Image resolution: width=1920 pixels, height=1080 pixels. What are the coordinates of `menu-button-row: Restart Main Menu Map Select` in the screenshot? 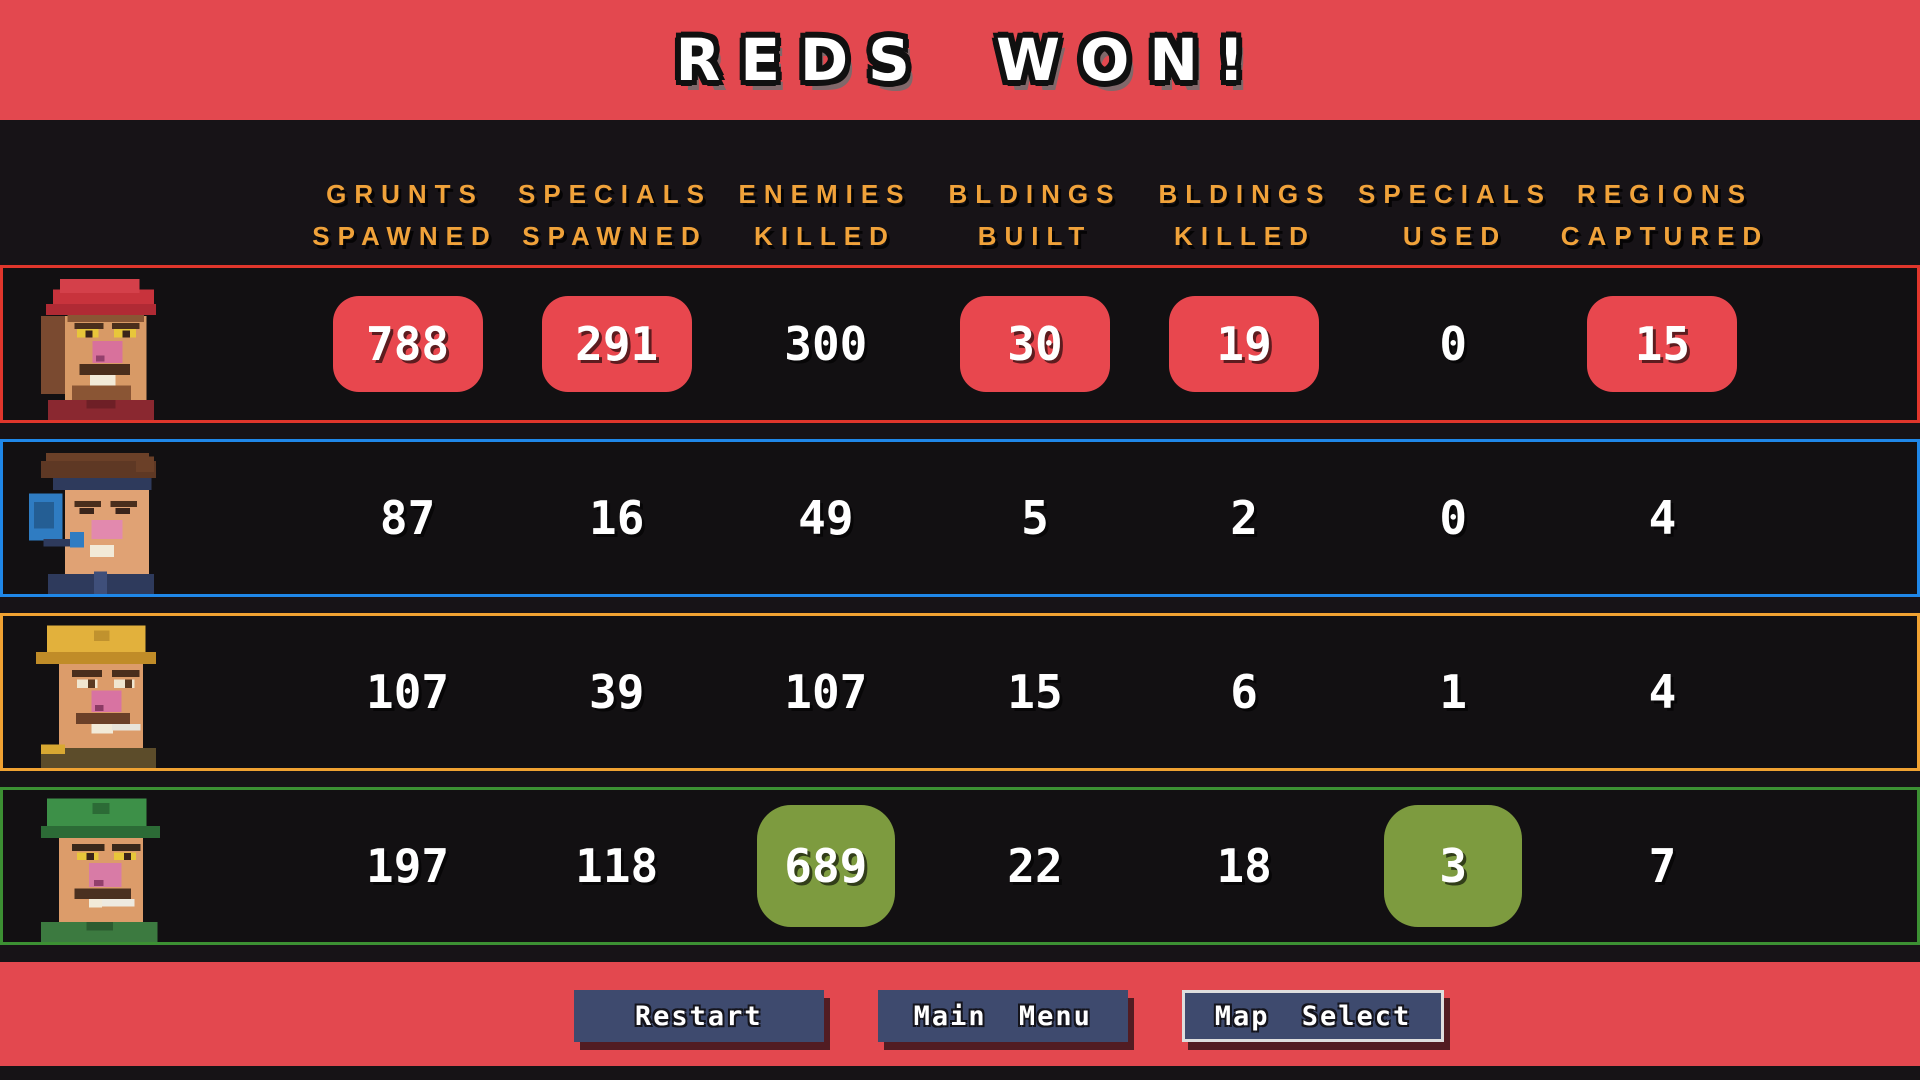 It's located at (1009, 1016).